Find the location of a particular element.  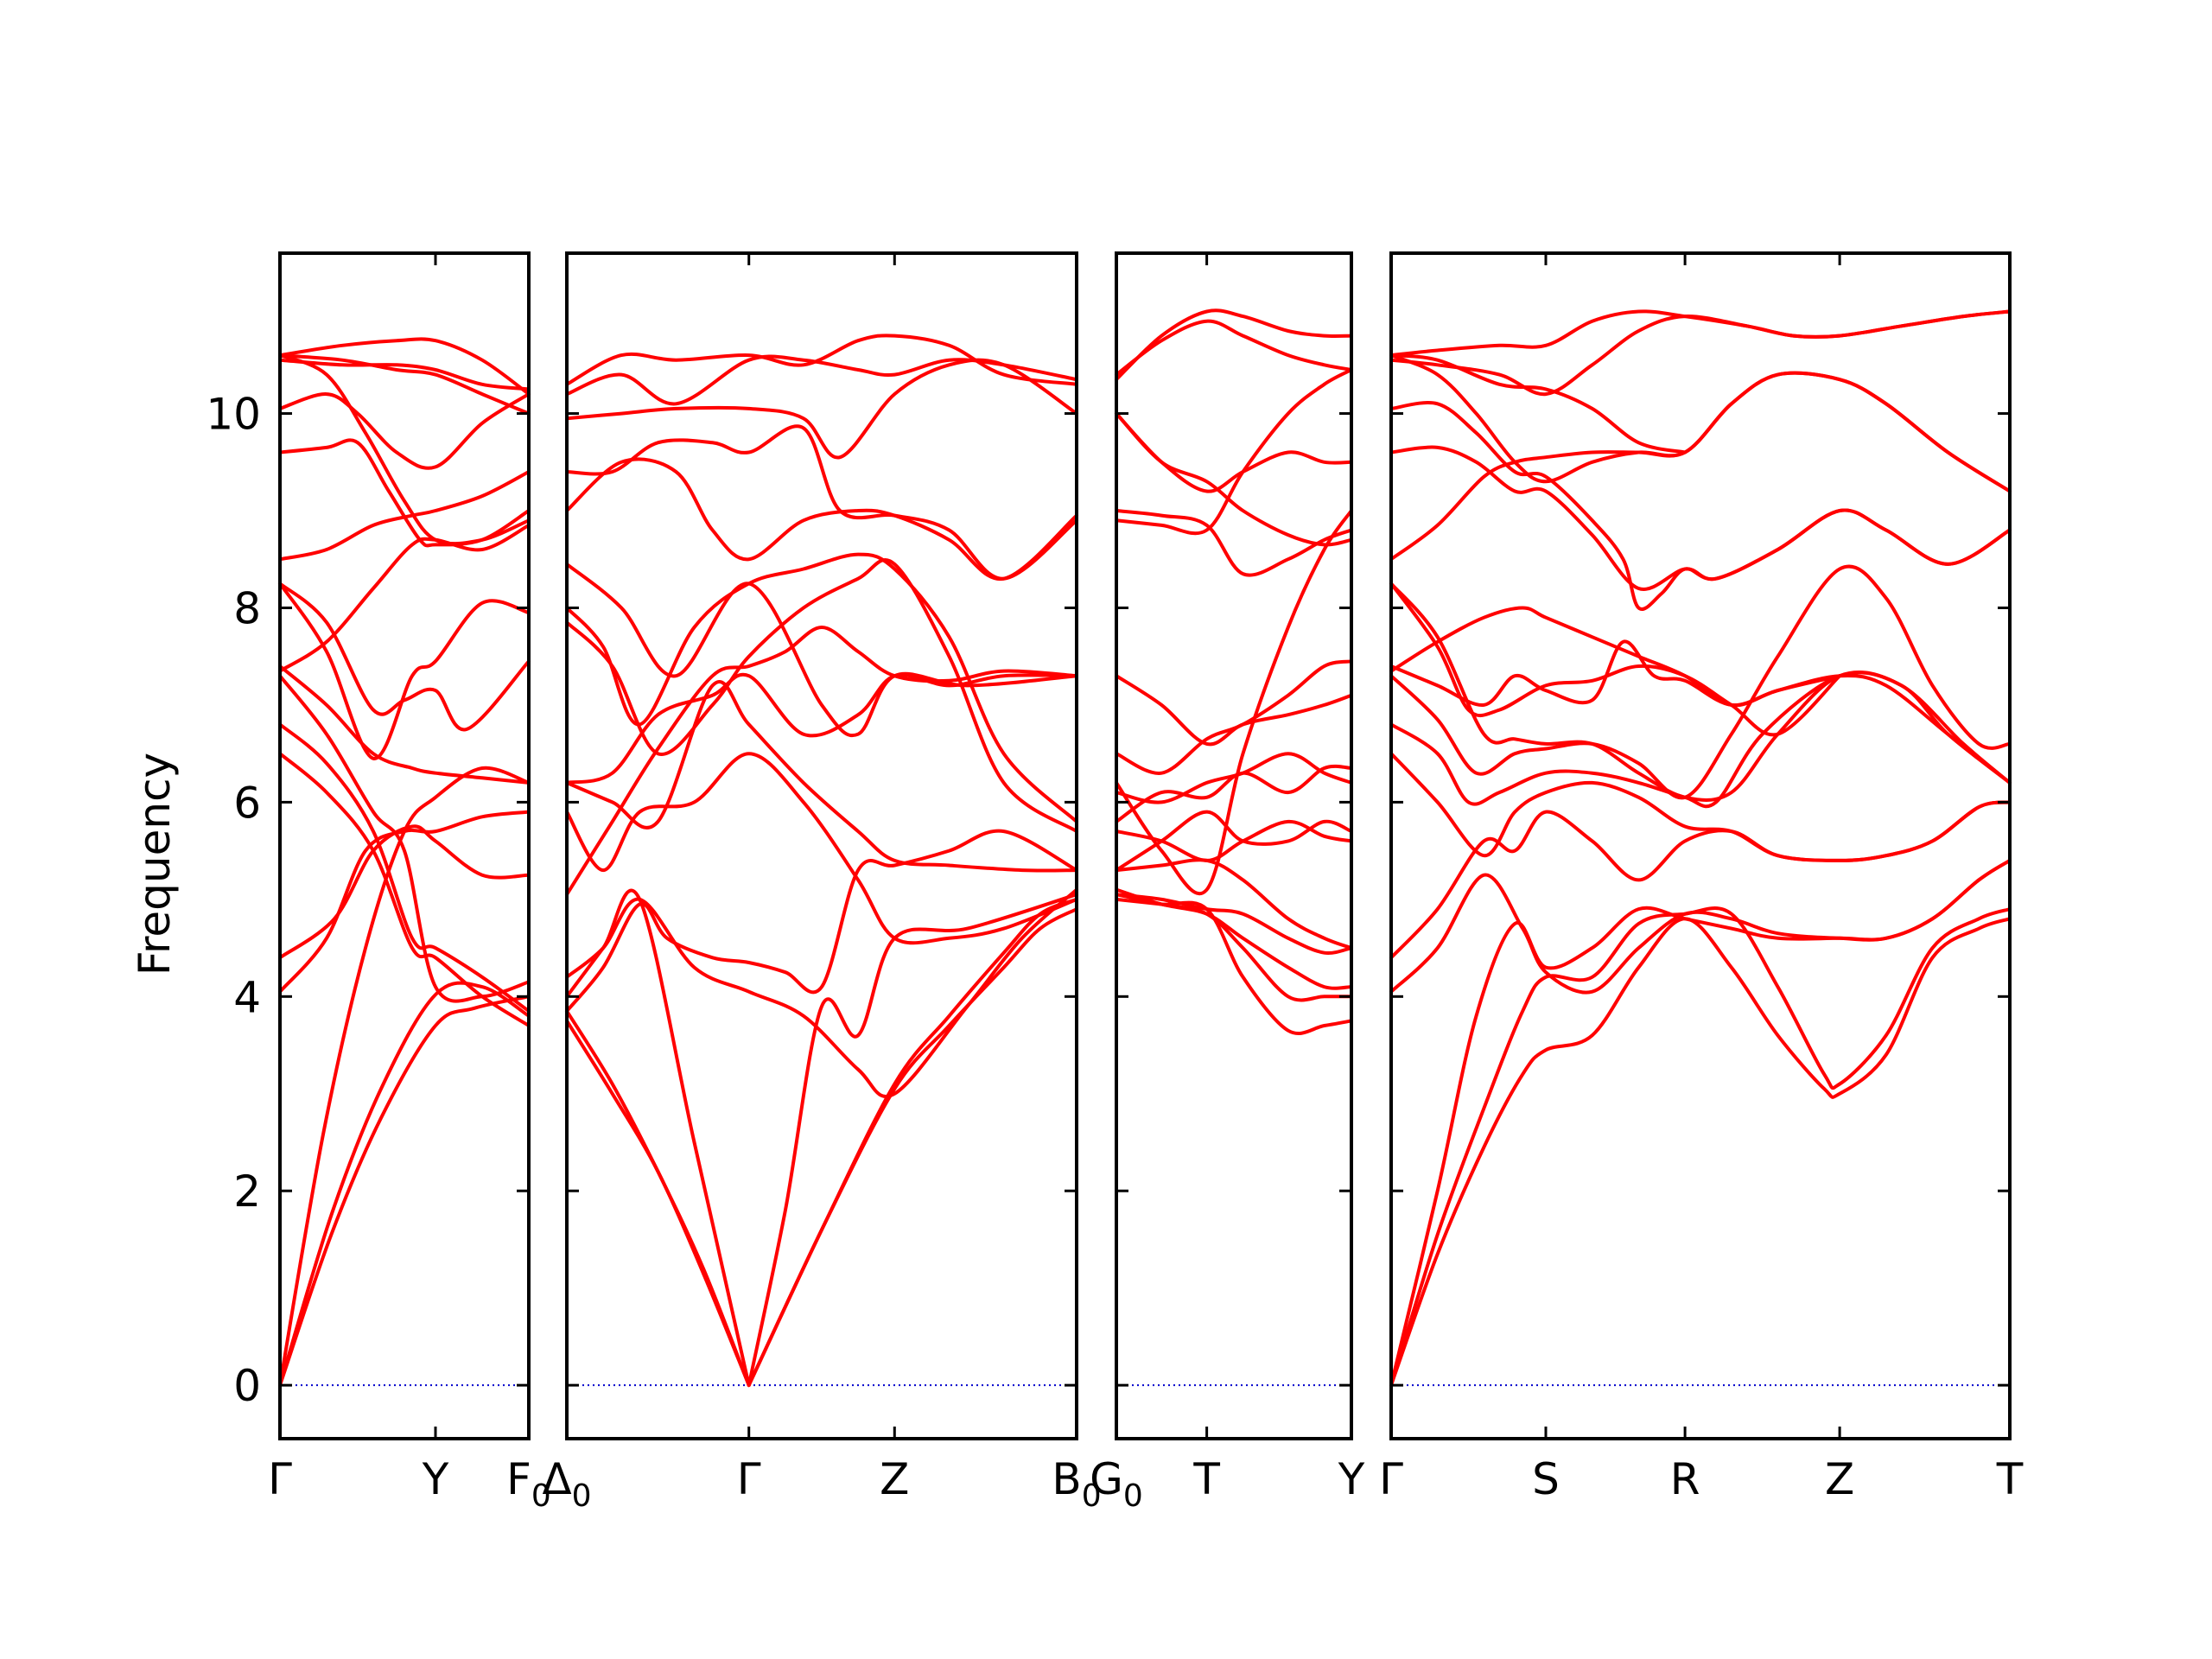

x-tick-label: Δ0 is located at coordinates (566, 1484).